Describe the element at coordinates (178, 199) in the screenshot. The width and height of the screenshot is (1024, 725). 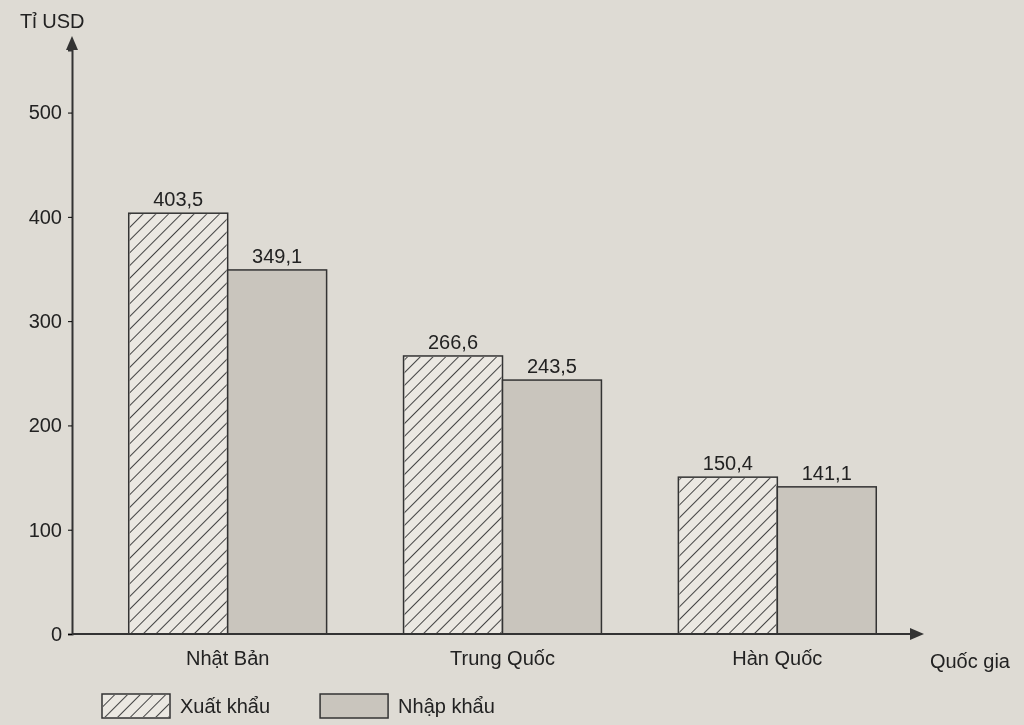
I see `data-label: 403,5` at that location.